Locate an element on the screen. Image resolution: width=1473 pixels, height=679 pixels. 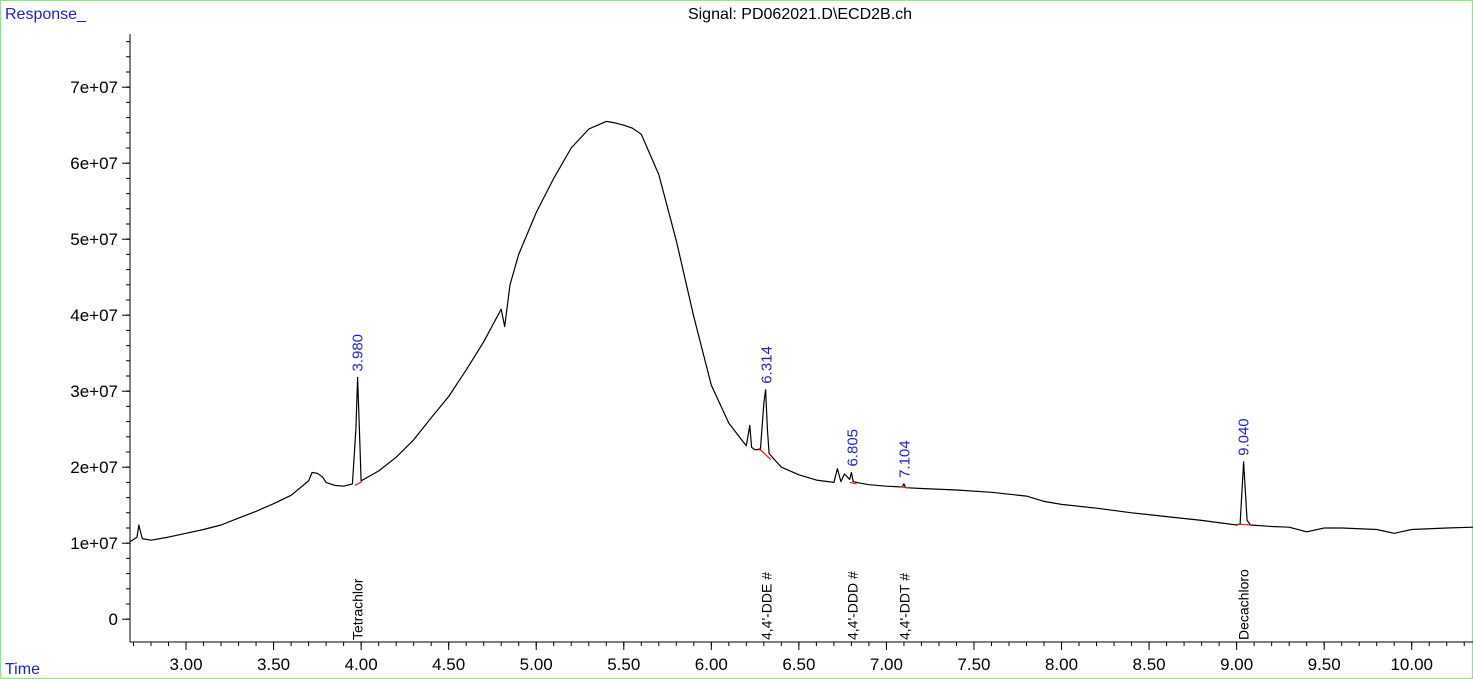
peak-rt-label: 9.040 is located at coordinates (1244, 437).